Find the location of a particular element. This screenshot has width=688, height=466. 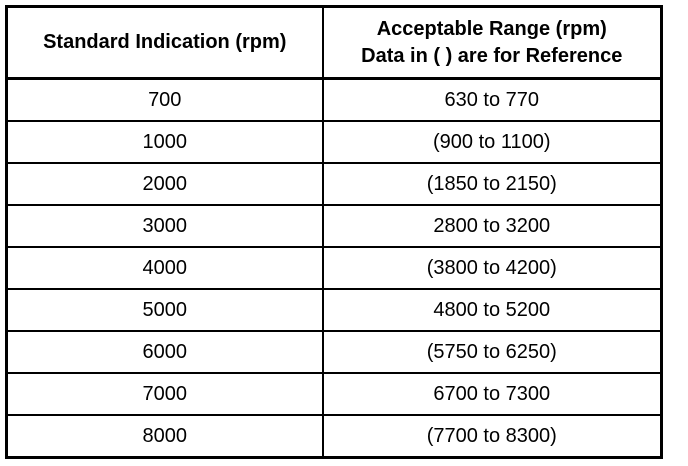

acceptable-range: 6700 to 7300 is located at coordinates (492, 394).